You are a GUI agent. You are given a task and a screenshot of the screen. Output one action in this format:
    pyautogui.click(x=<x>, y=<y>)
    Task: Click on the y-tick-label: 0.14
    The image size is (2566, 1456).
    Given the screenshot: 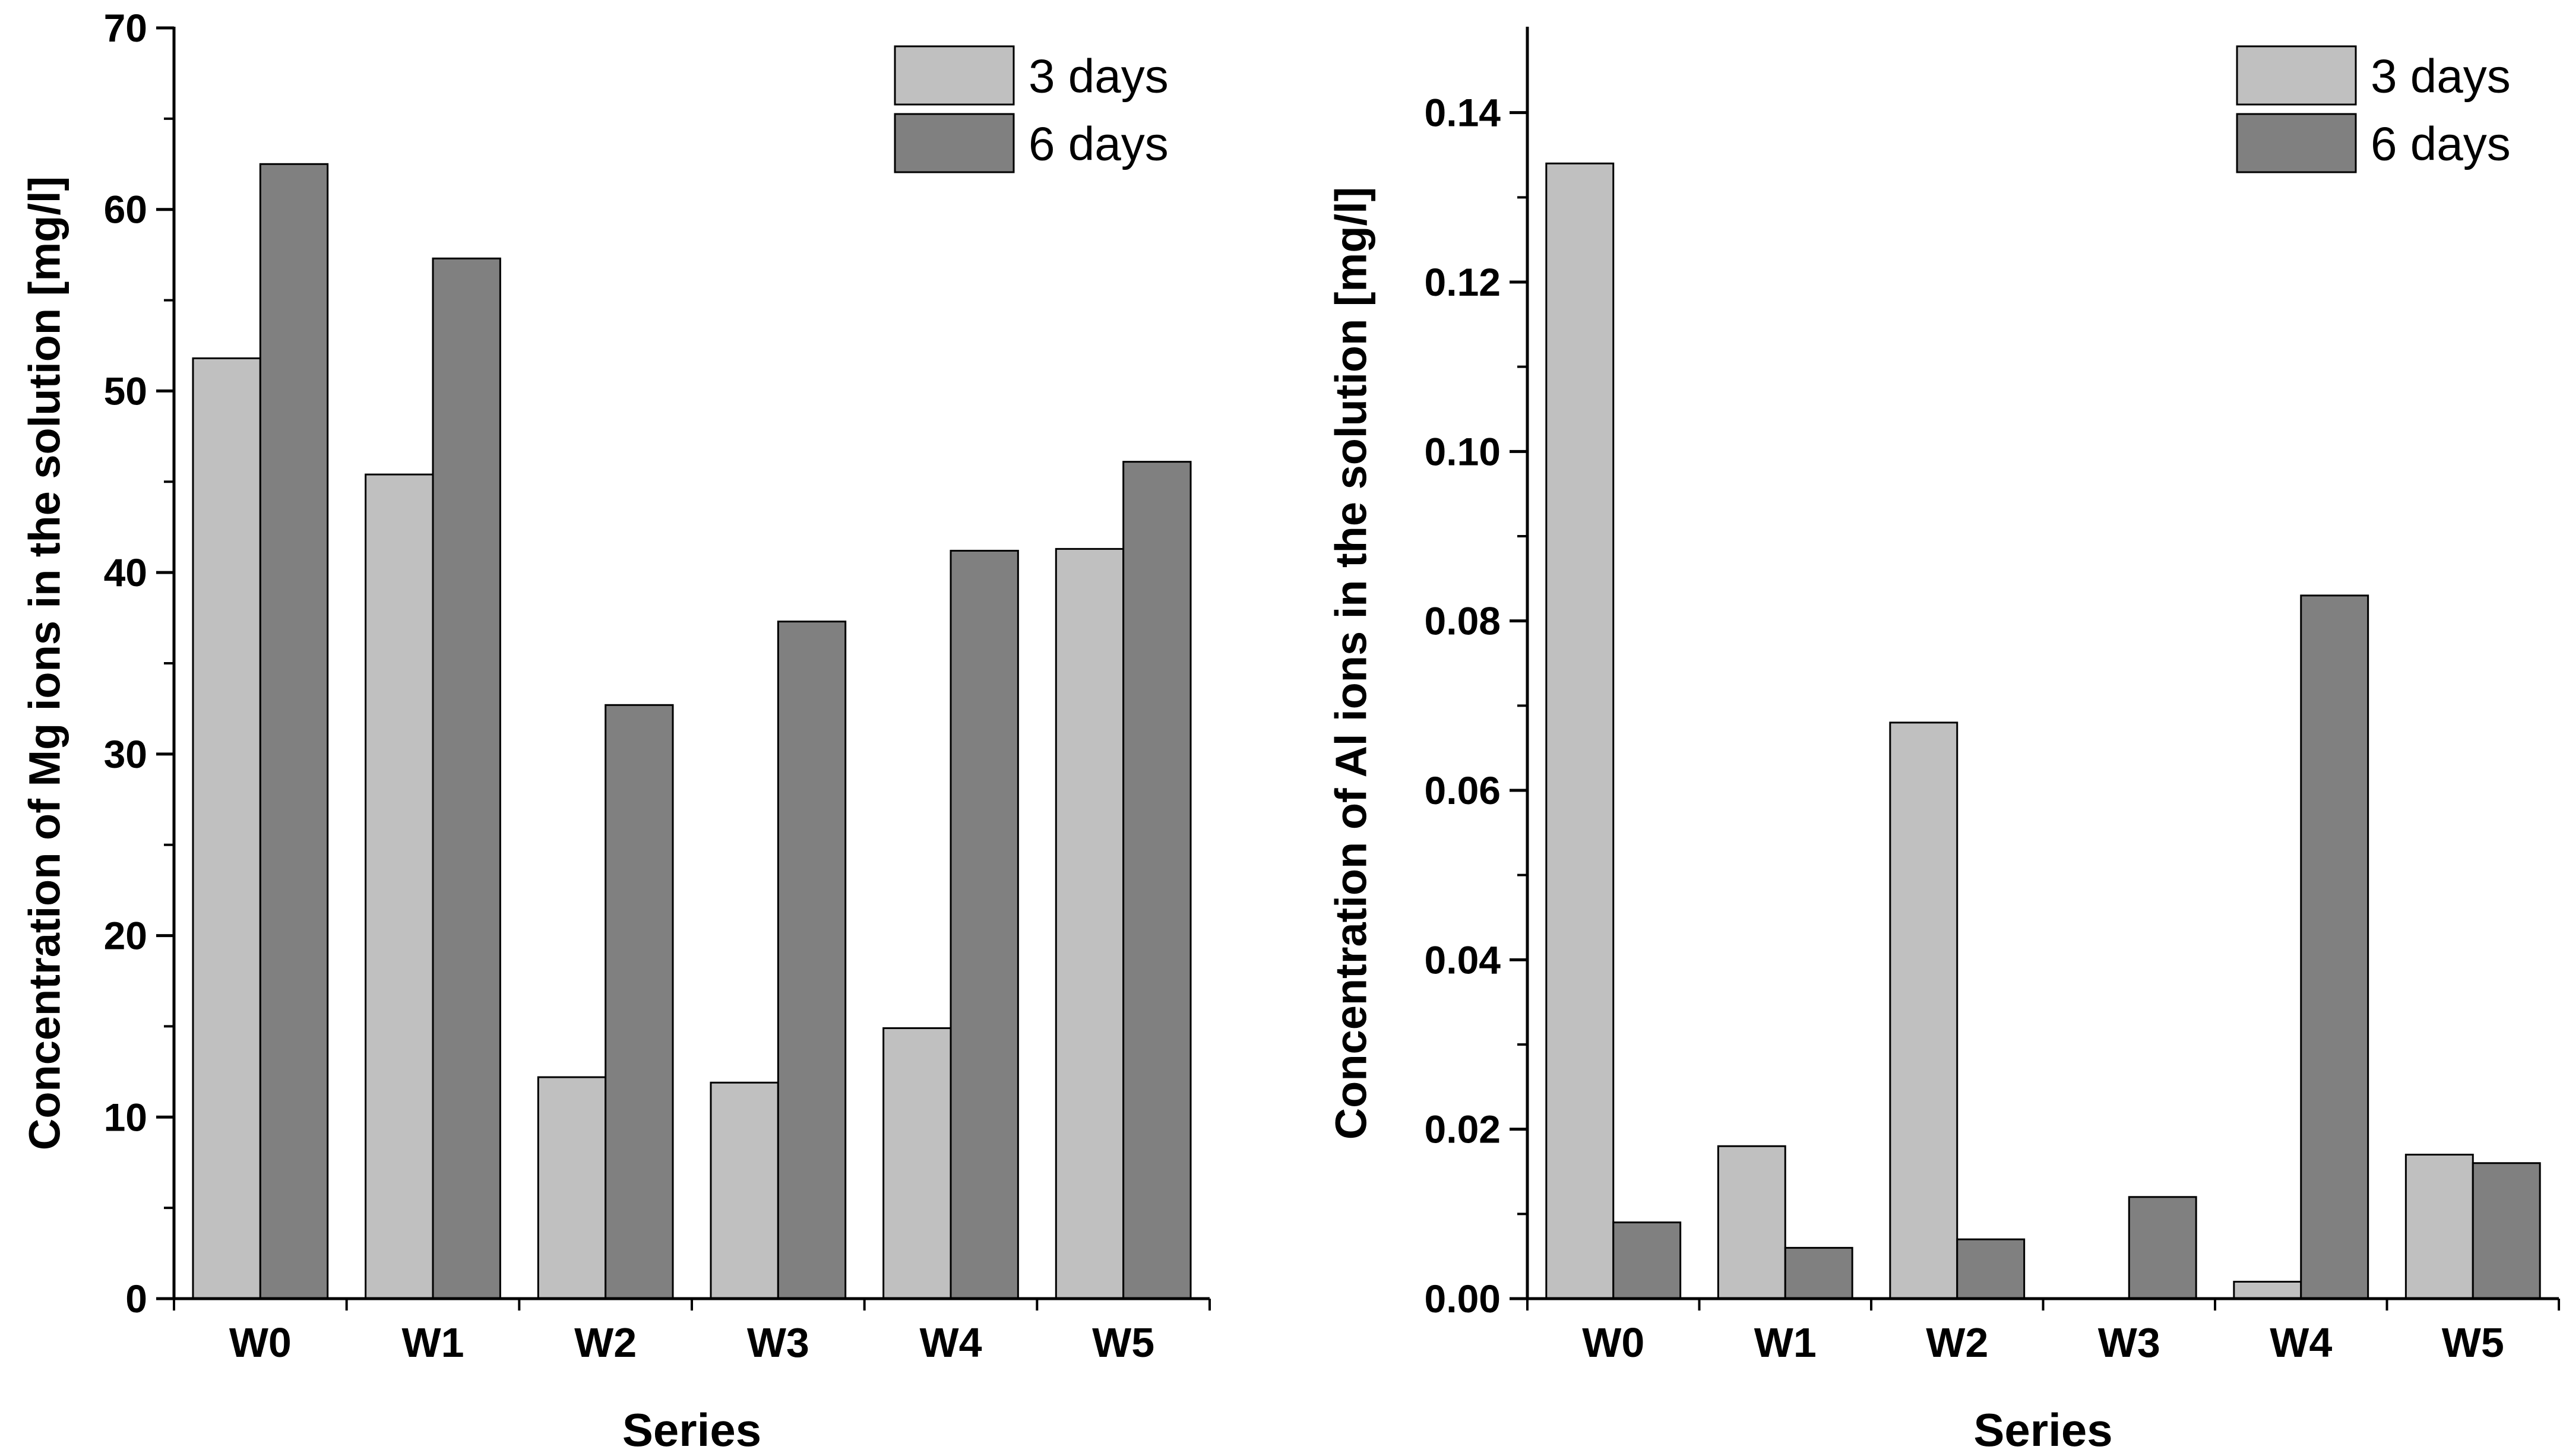 What is the action you would take?
    pyautogui.click(x=1463, y=113)
    